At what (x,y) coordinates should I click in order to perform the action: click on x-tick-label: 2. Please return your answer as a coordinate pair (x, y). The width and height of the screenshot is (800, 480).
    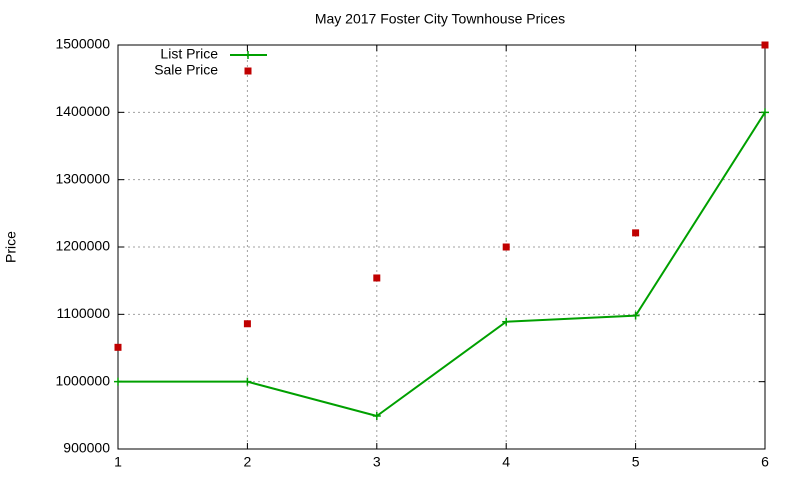
    Looking at the image, I should click on (248, 462).